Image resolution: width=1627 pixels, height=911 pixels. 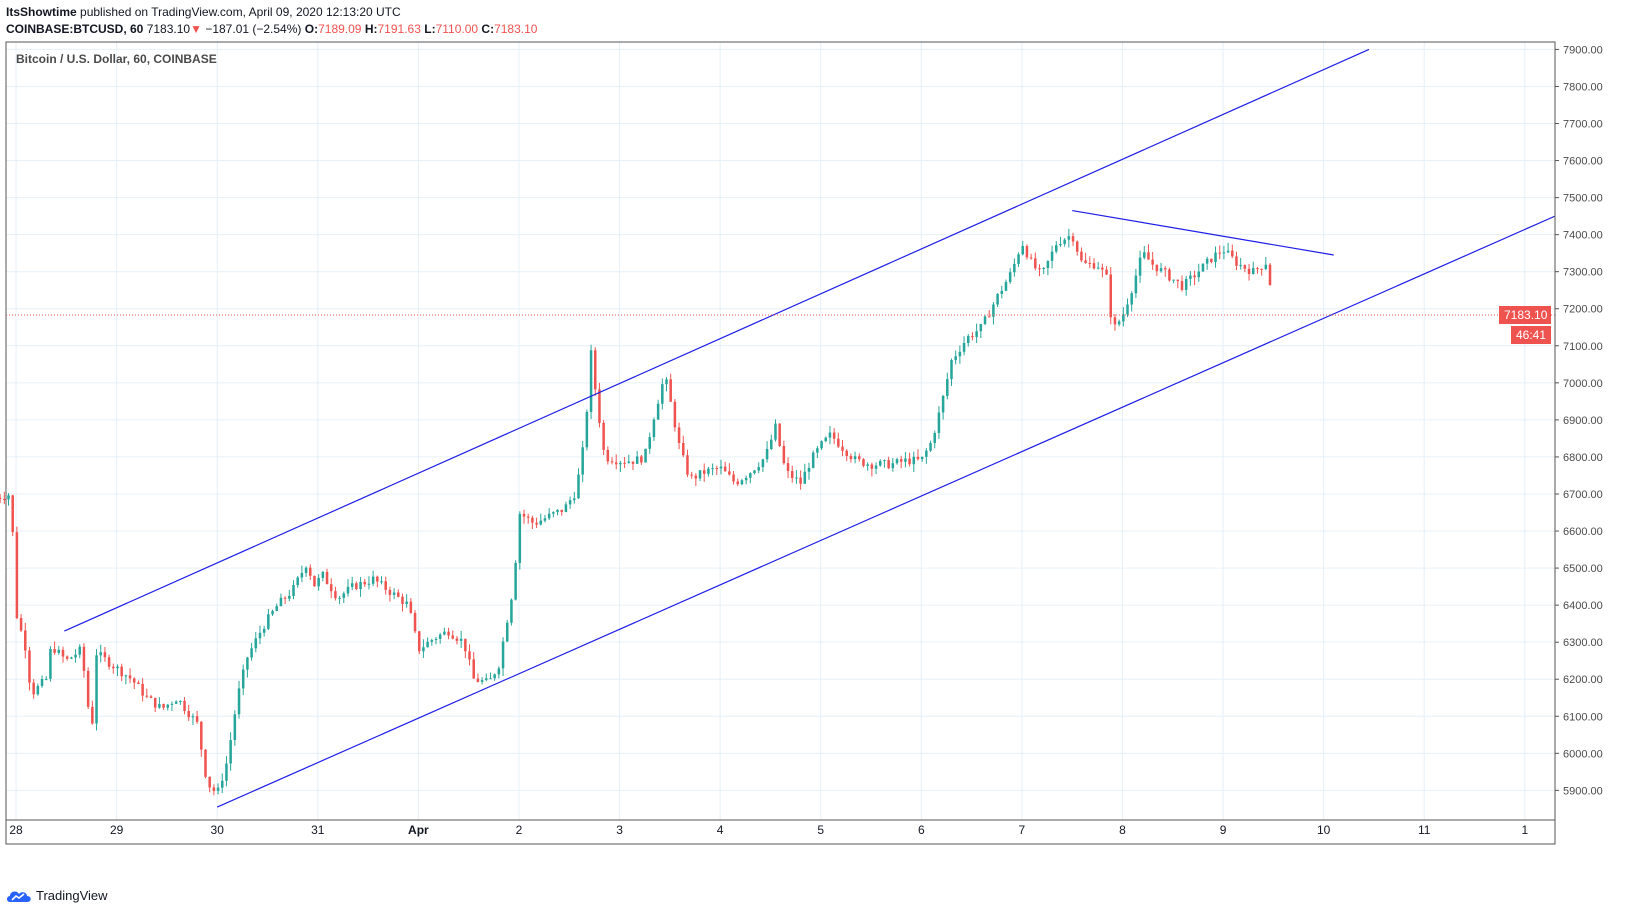 I want to click on close-value: 7183.10, so click(x=516, y=29).